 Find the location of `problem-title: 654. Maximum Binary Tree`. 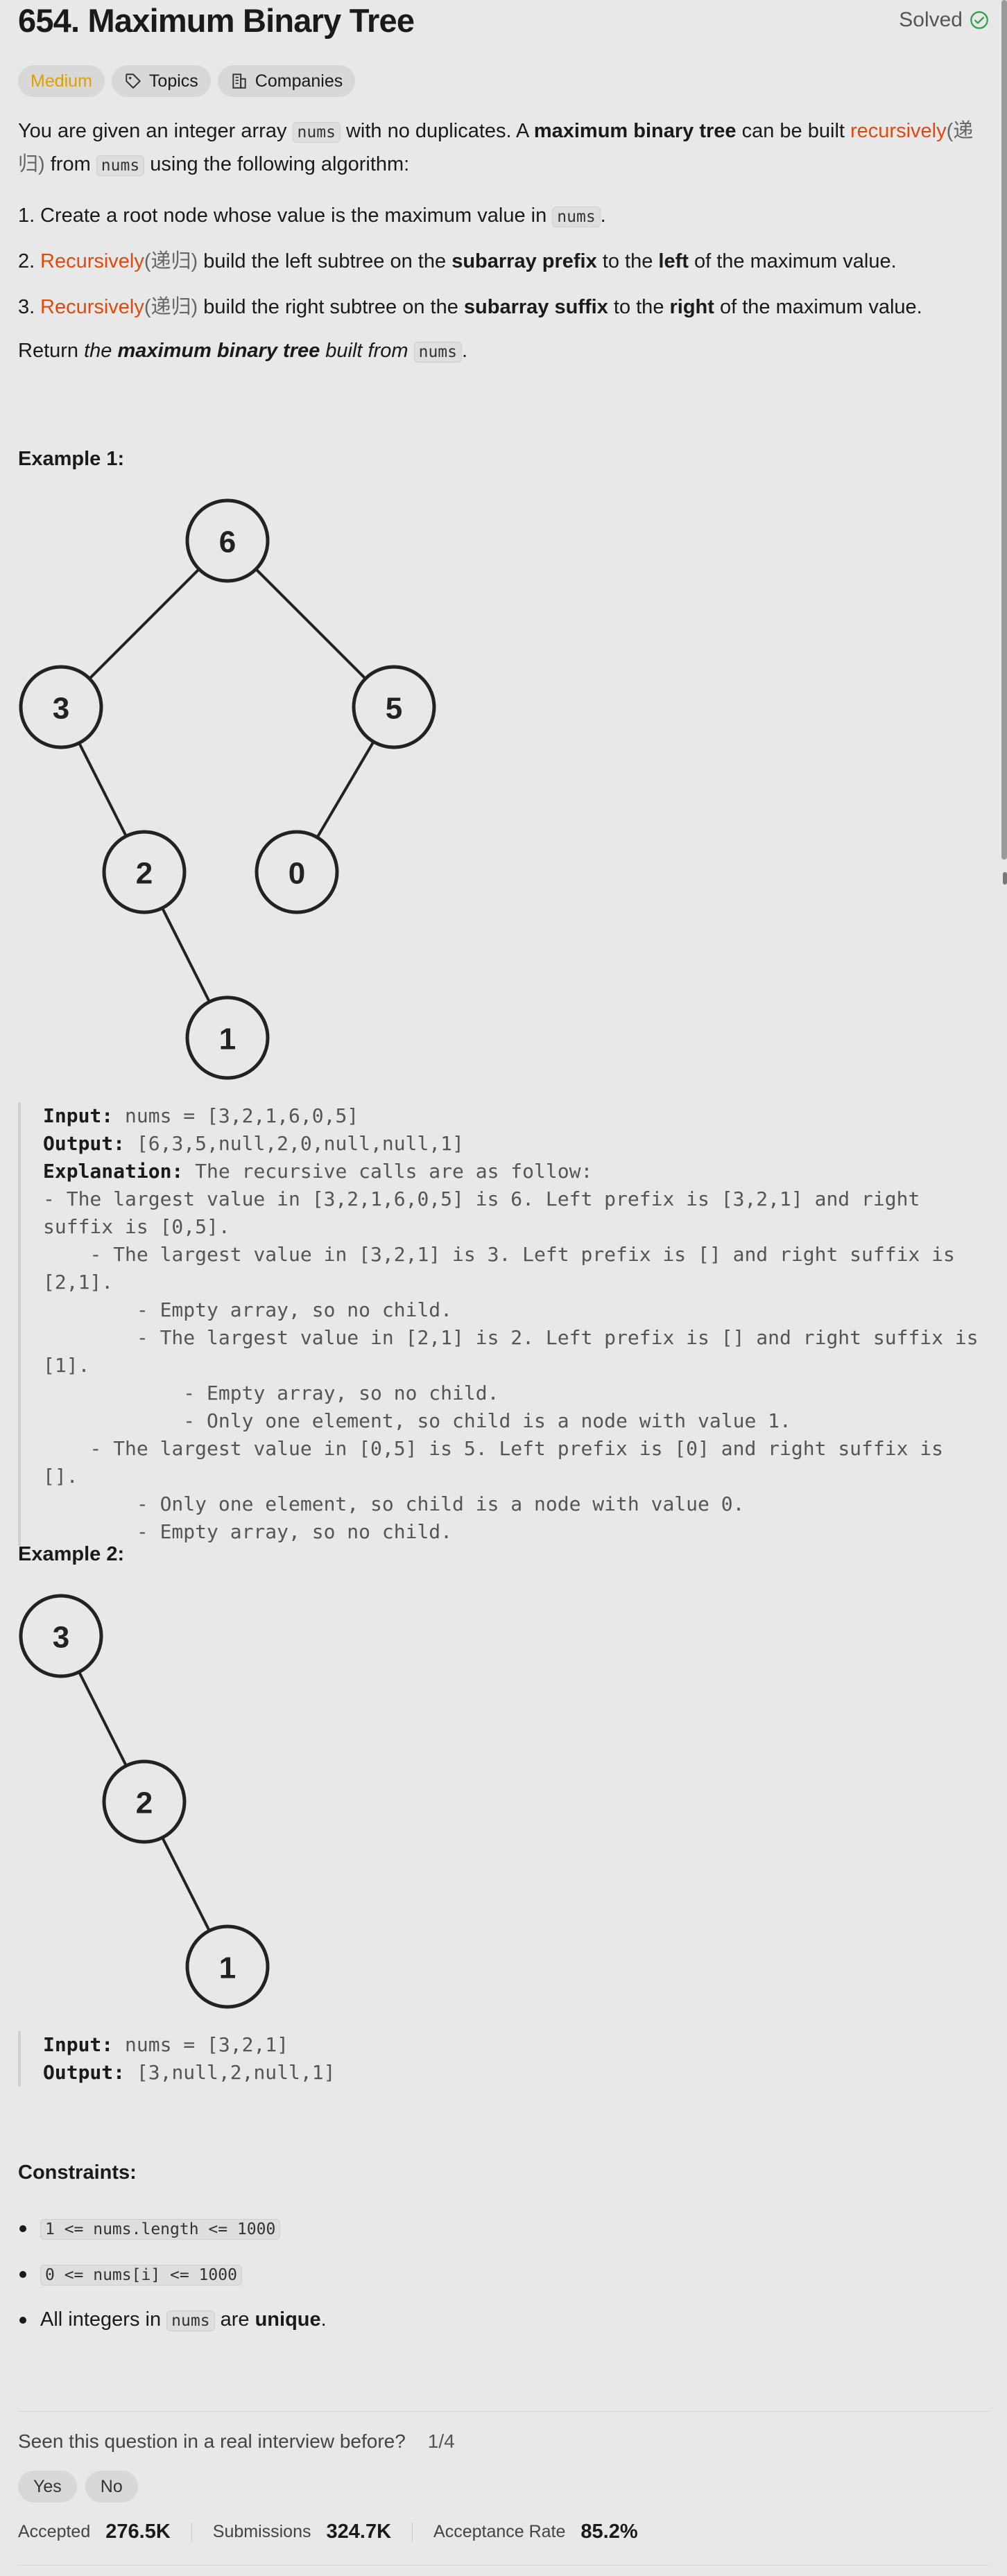

problem-title: 654. Maximum Binary Tree is located at coordinates (216, 20).